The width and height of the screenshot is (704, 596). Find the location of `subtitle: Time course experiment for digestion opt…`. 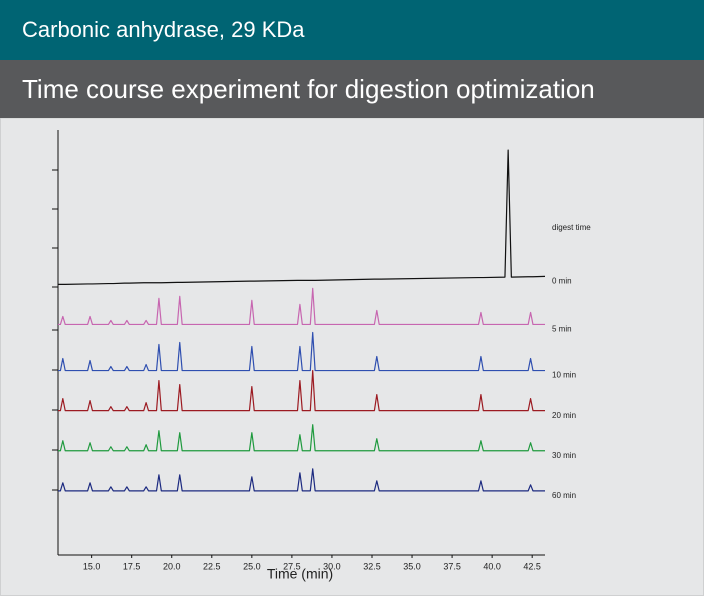

subtitle: Time course experiment for digestion opt… is located at coordinates (308, 89).